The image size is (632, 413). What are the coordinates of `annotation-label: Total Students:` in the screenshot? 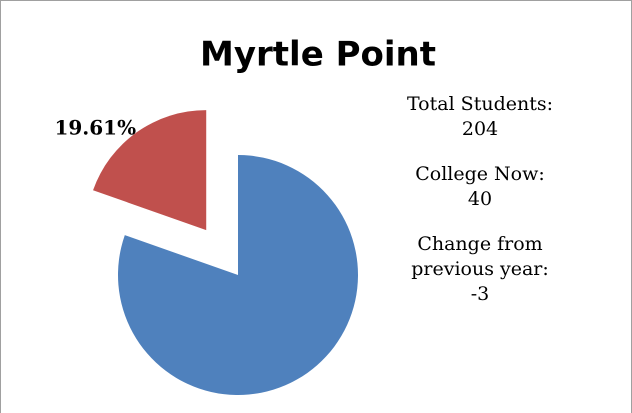 It's located at (480, 104).